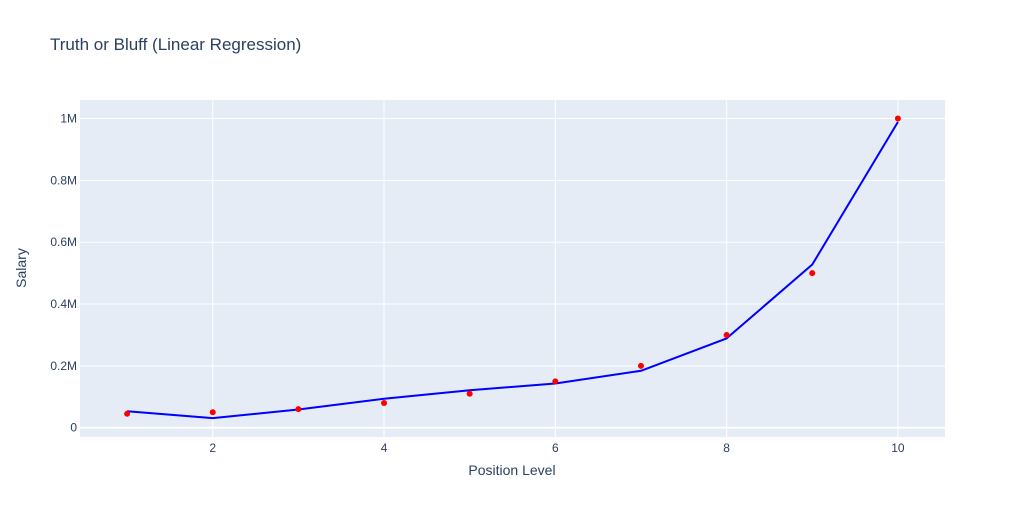 The width and height of the screenshot is (1024, 514). Describe the element at coordinates (511, 470) in the screenshot. I see `x-axis-label: Position Level` at that location.